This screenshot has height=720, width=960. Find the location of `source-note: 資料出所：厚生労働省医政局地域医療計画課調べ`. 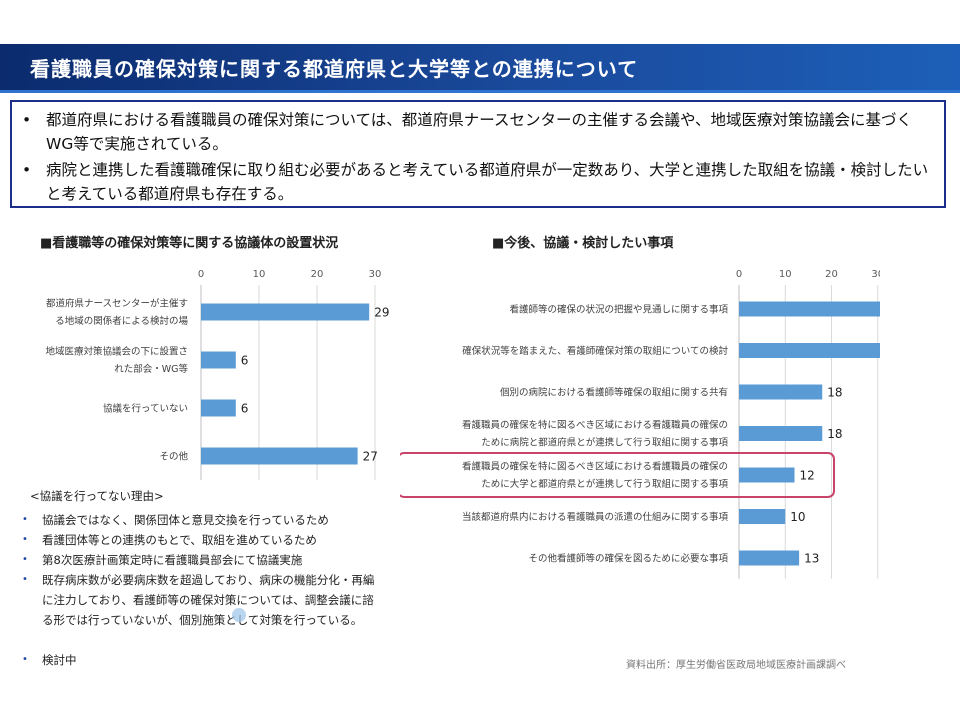

source-note: 資料出所：厚生労働省医政局地域医療計画課調べ is located at coordinates (736, 665).